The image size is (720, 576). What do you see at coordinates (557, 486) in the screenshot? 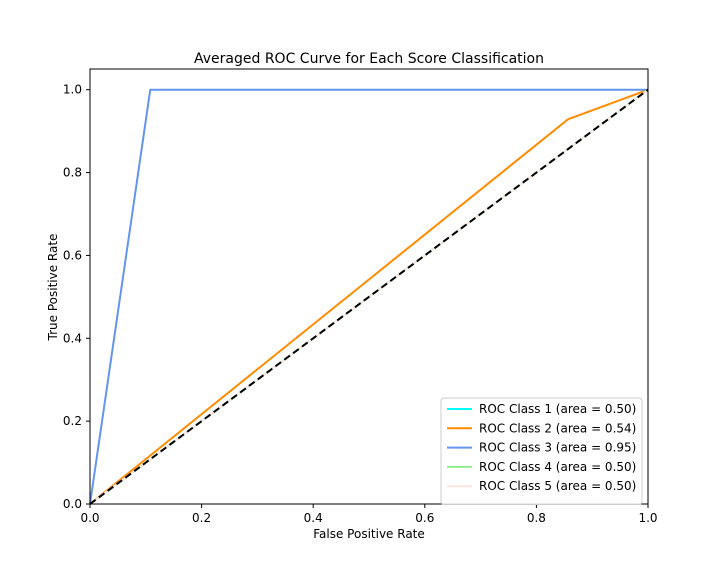
I see `legend-label-class-5: ROC Class 5 (area = 0.50)` at bounding box center [557, 486].